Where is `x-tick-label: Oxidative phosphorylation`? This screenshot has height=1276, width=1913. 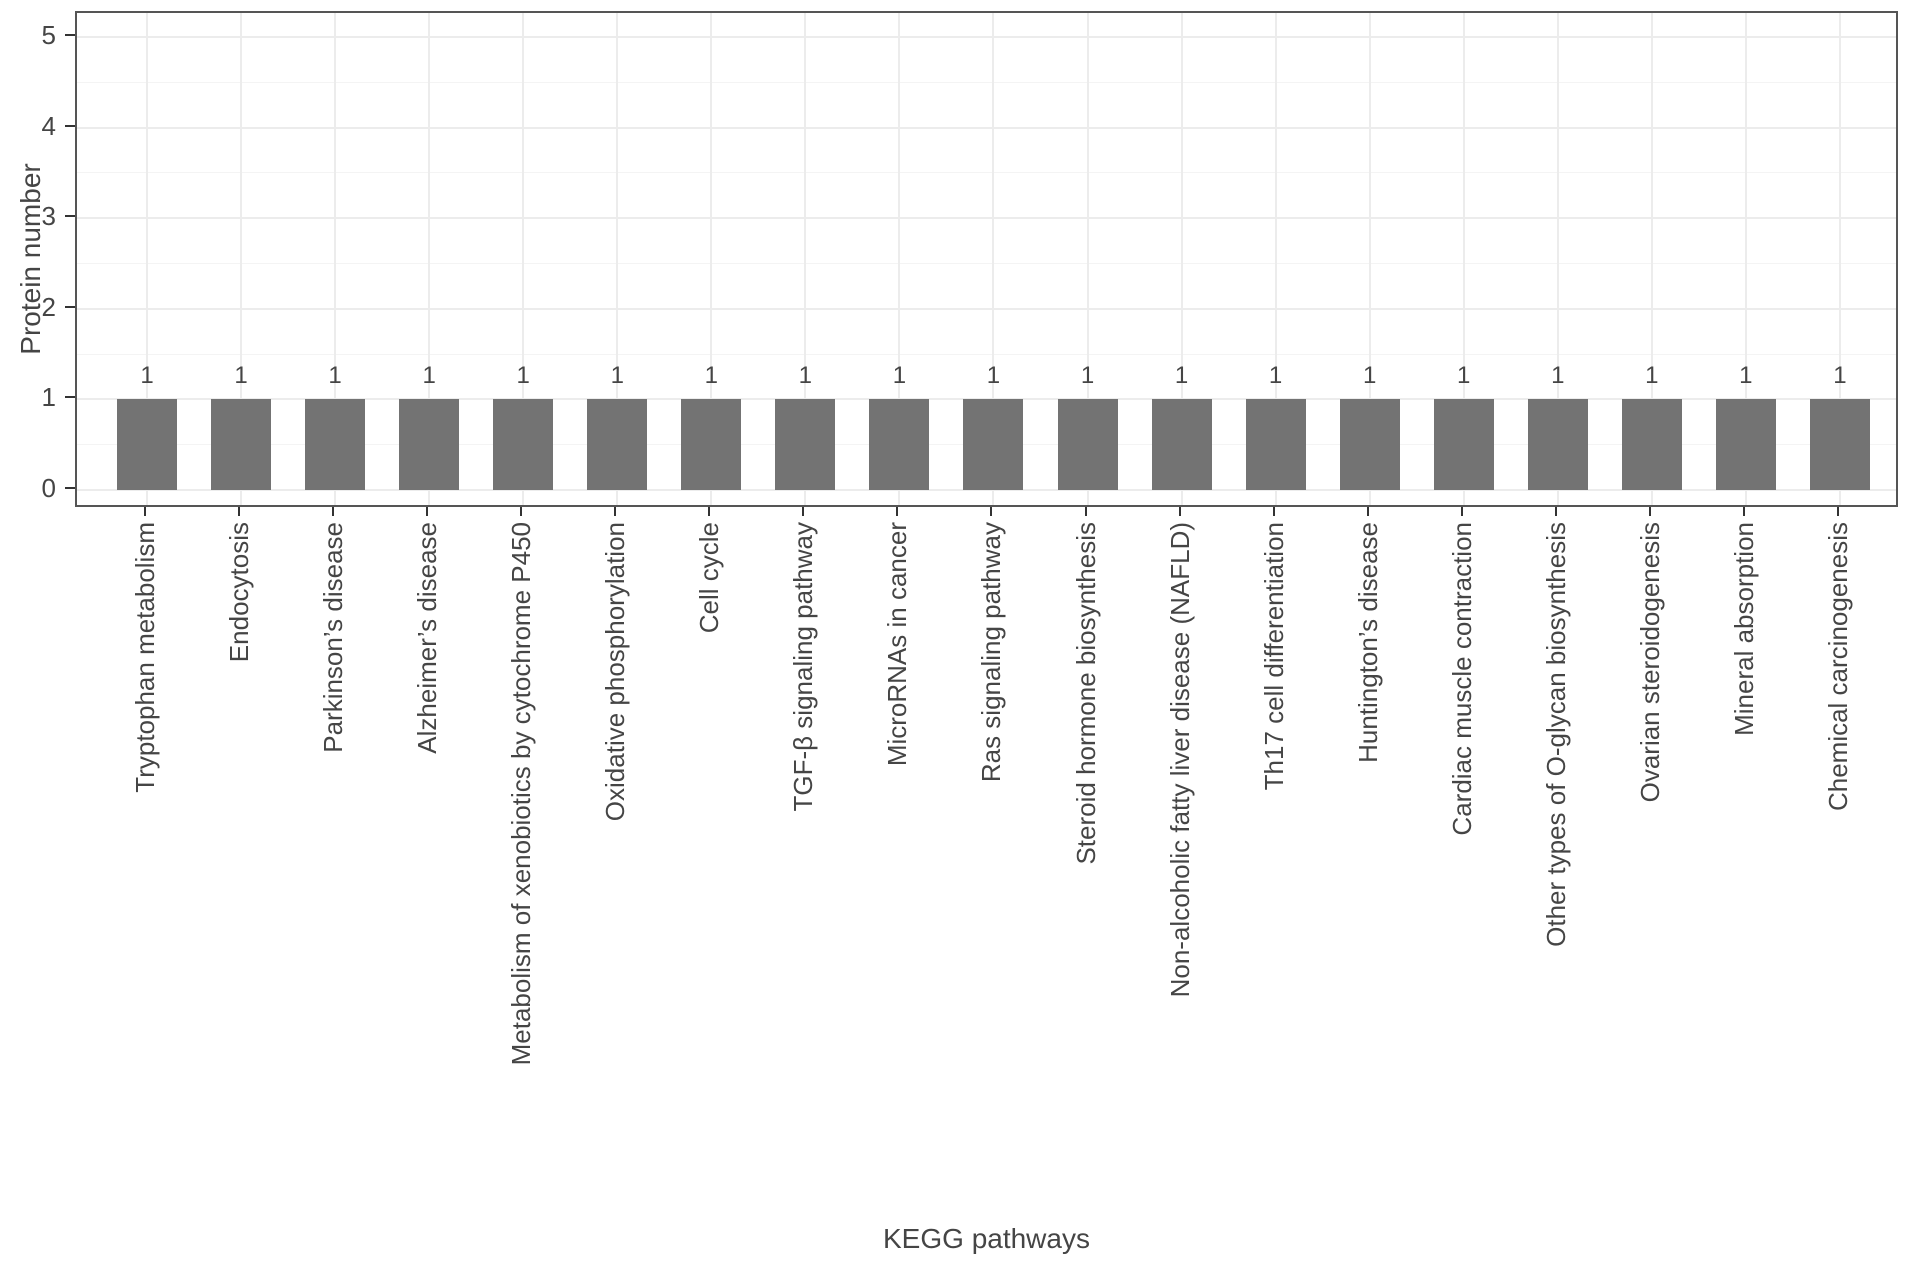 x-tick-label: Oxidative phosphorylation is located at coordinates (615, 672).